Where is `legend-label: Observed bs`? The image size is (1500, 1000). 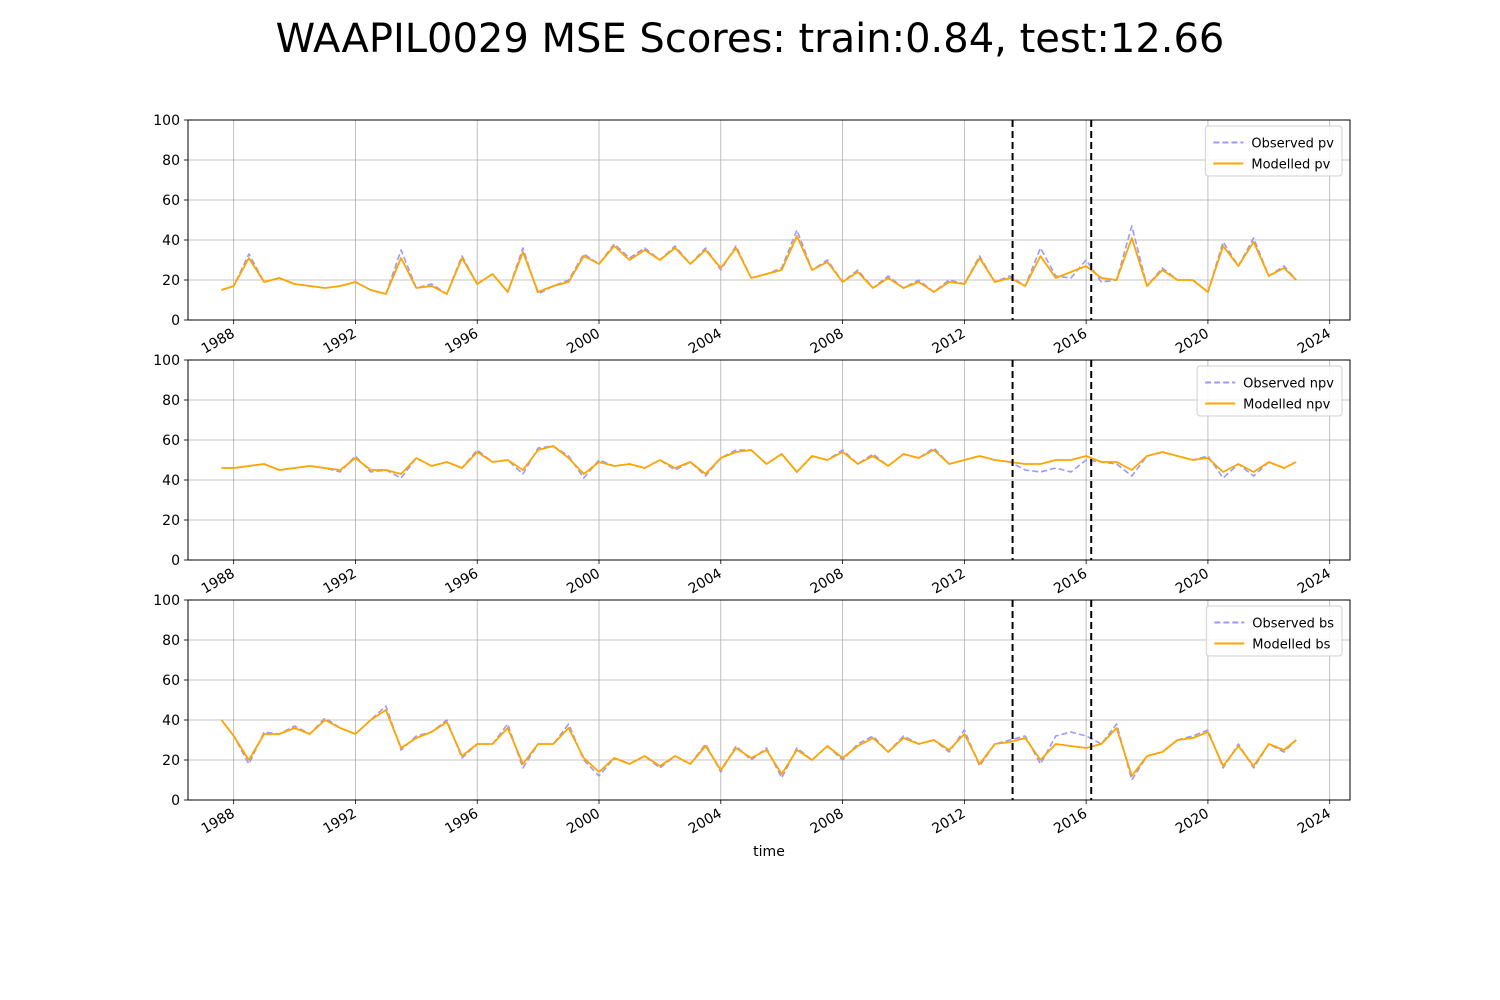 legend-label: Observed bs is located at coordinates (1293, 624).